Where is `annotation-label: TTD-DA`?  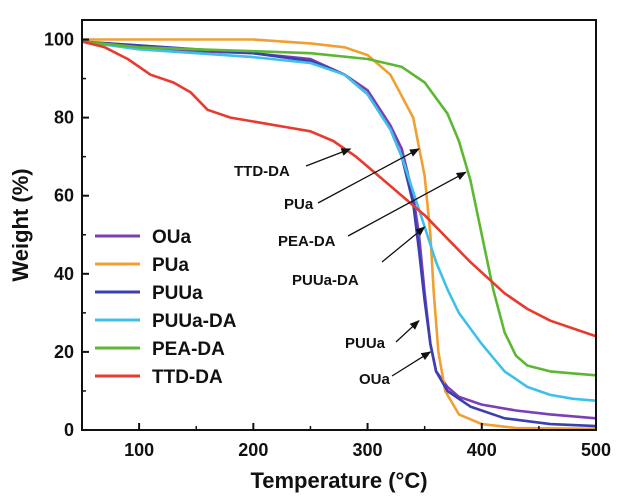 annotation-label: TTD-DA is located at coordinates (262, 171).